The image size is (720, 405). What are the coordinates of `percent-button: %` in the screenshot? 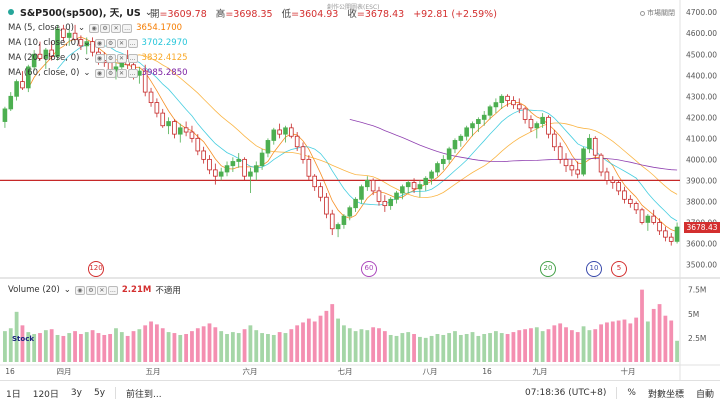 It's located at (631, 393).